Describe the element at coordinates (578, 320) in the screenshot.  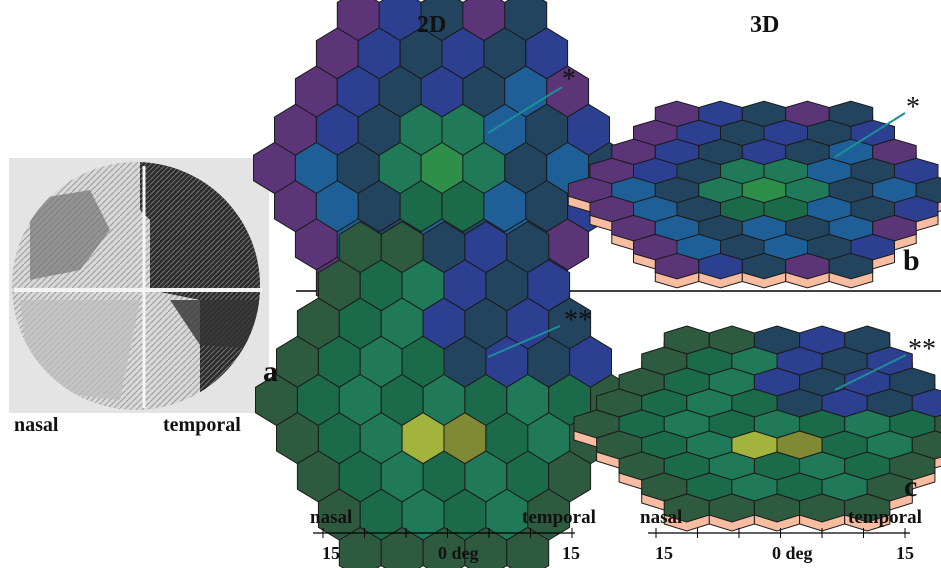
I see `marker-2d-bottom: **` at that location.